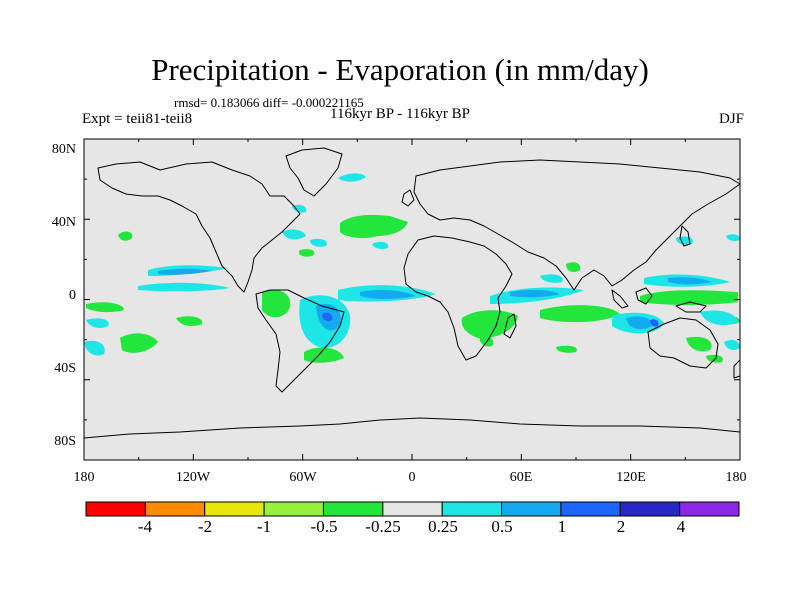 The image size is (800, 600). I want to click on lon-tick-label: 60W, so click(303, 477).